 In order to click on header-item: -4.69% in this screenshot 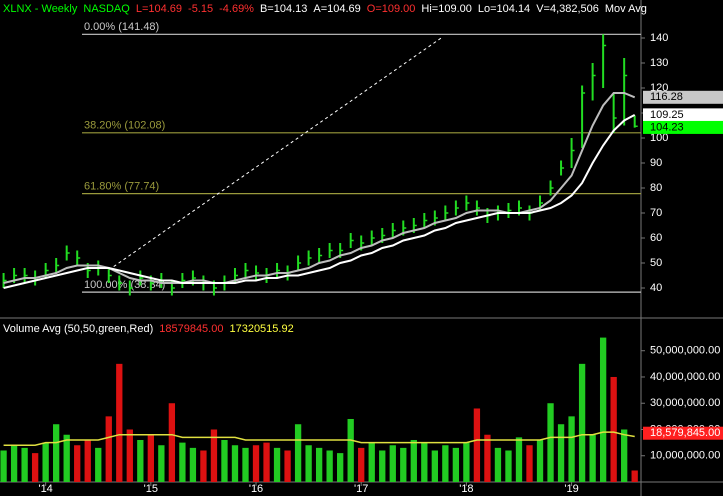, I will do `click(236, 9)`.